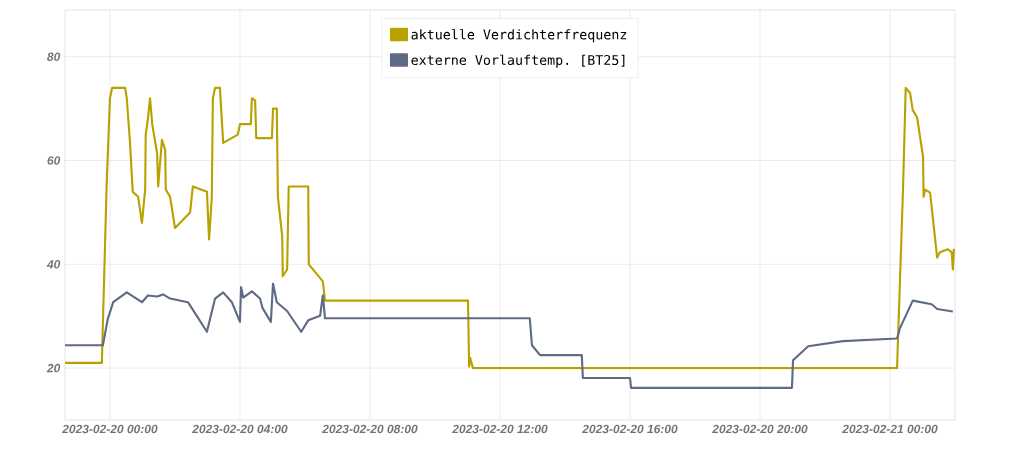 Image resolution: width=1020 pixels, height=450 pixels. What do you see at coordinates (54, 56) in the screenshot?
I see `y-tick-label: 80` at bounding box center [54, 56].